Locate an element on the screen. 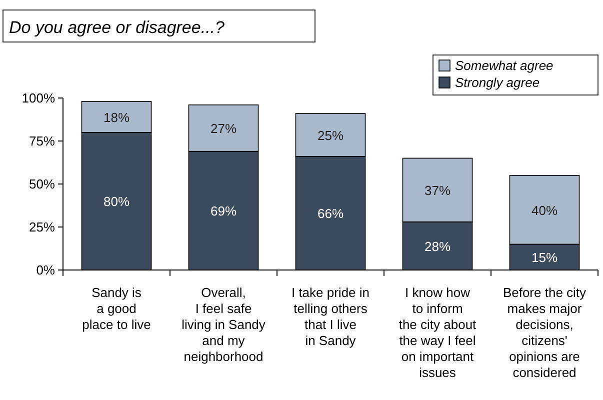 This screenshot has width=603, height=400. x-tick-label: I take pride in telling others that I live in Sandy is located at coordinates (330, 316).